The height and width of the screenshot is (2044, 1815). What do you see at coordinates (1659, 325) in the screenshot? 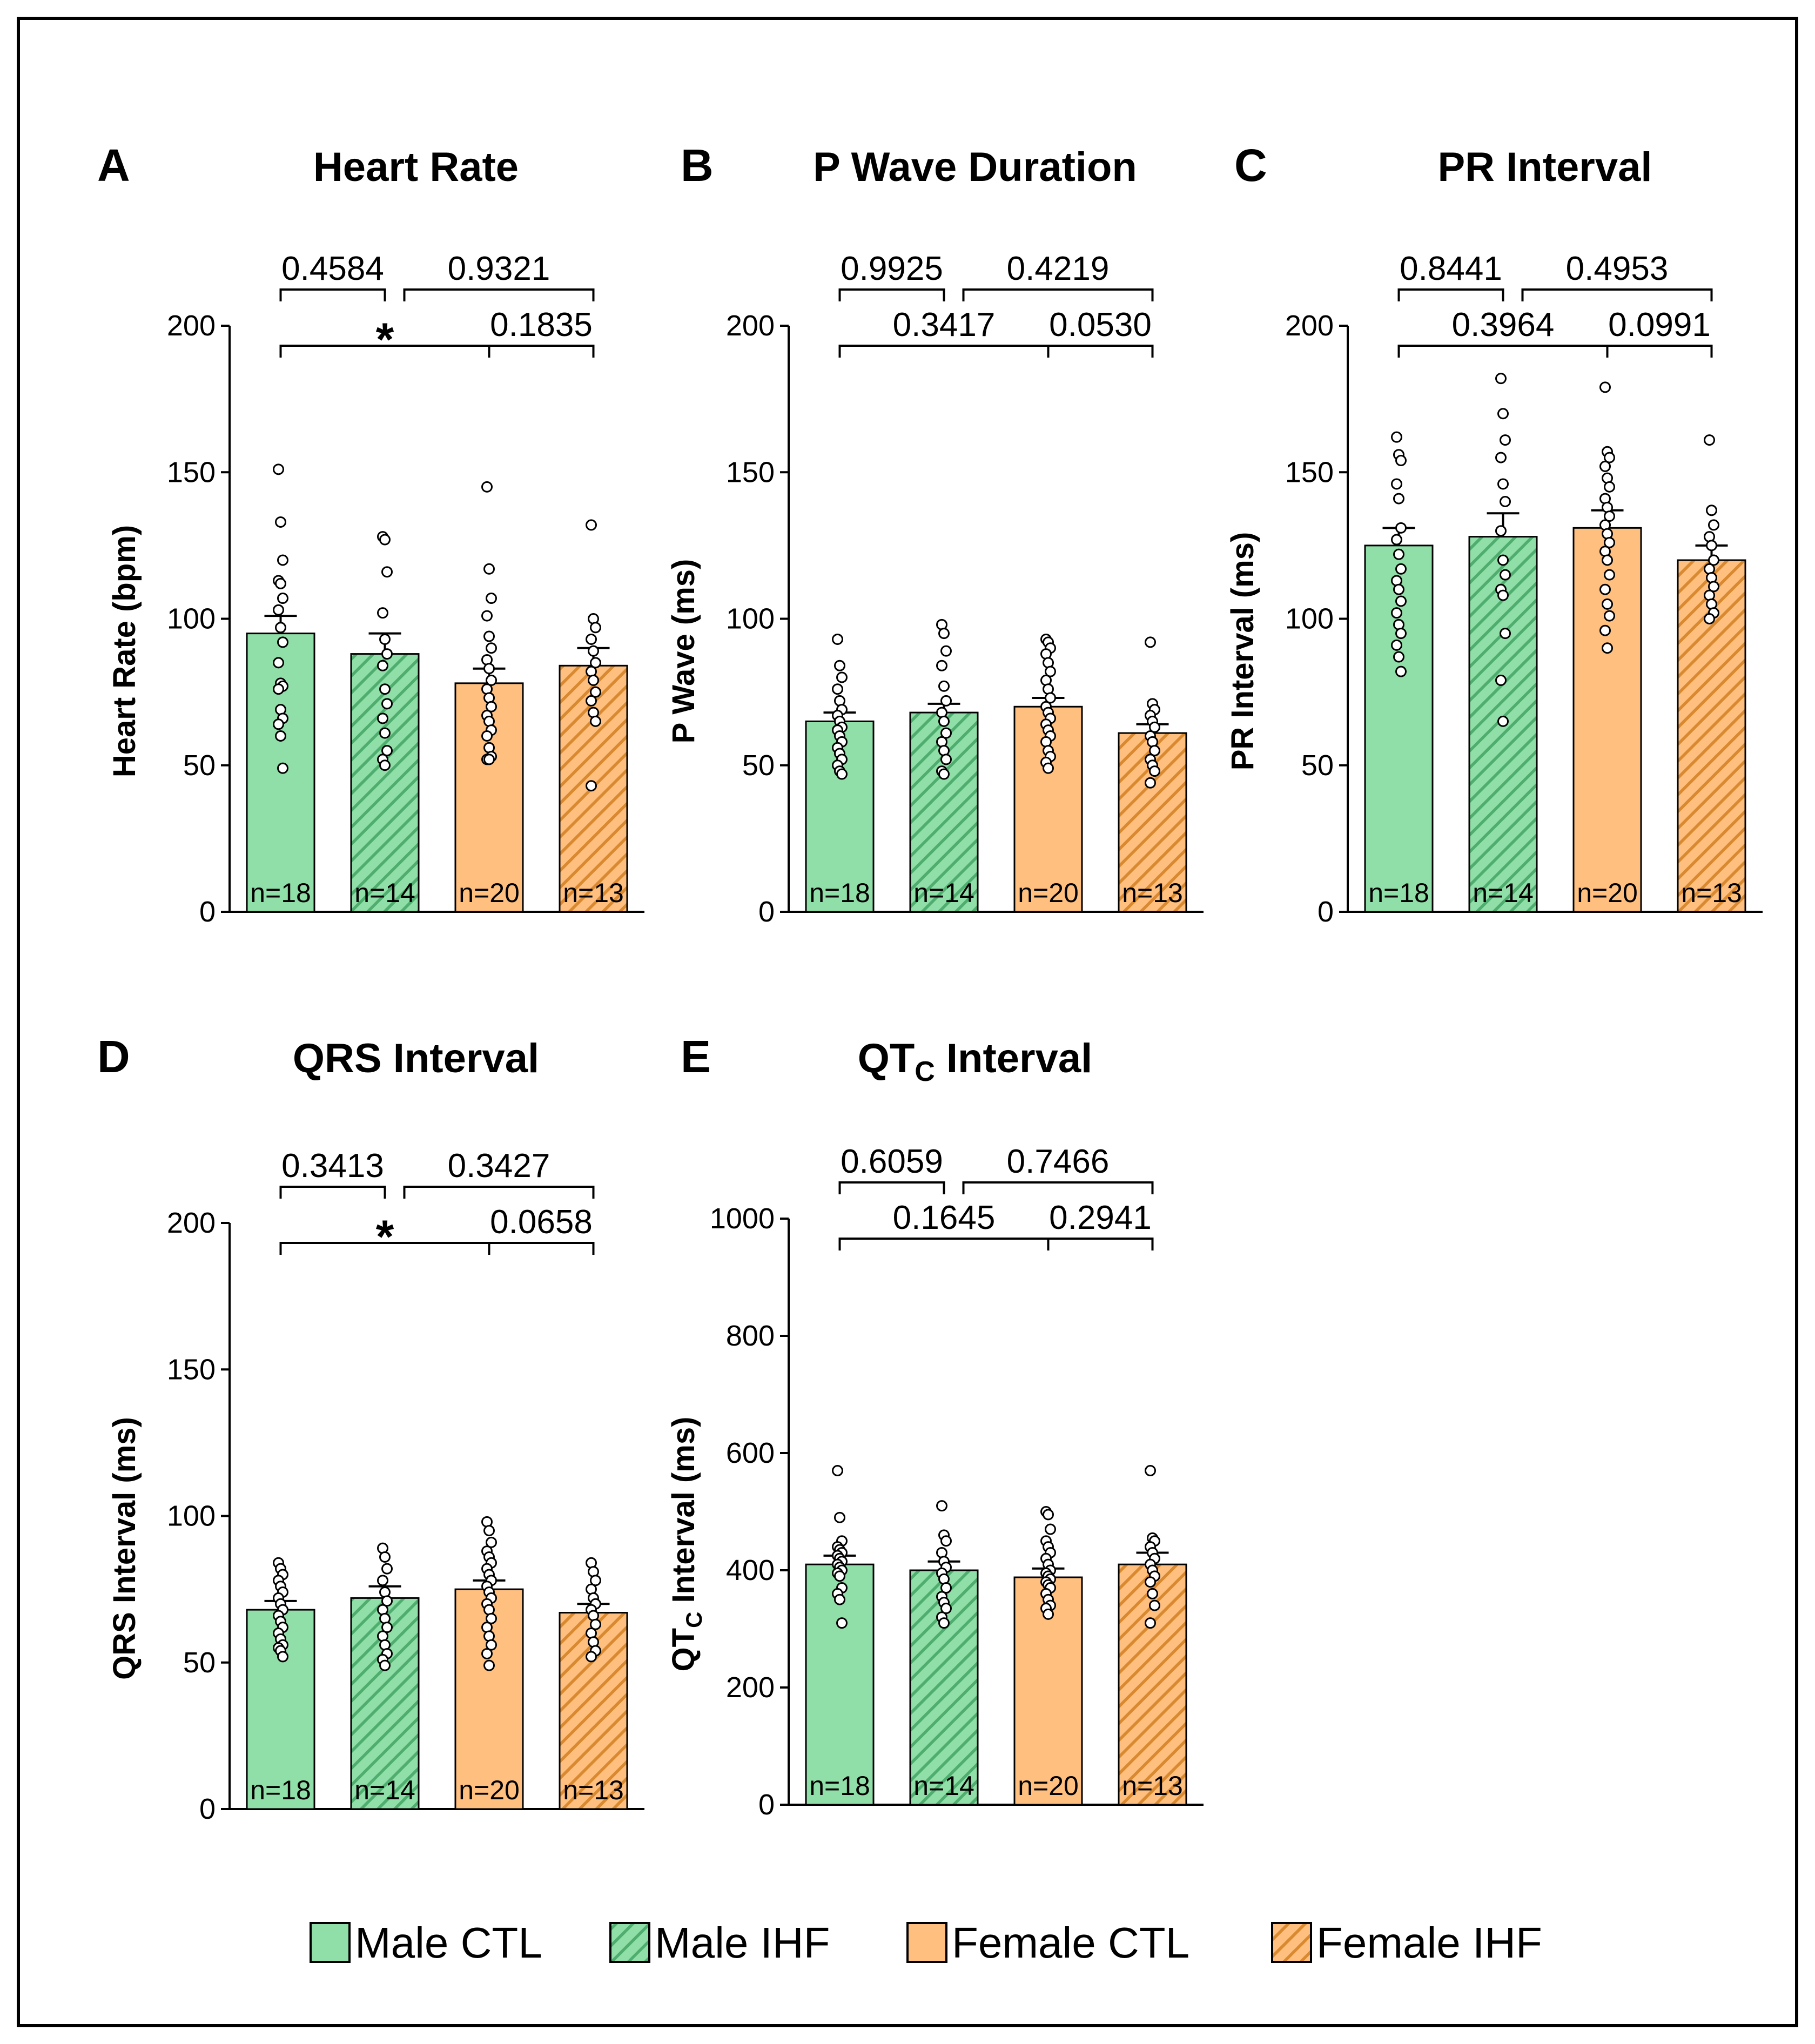
I see `p-value-label: 0.0991` at bounding box center [1659, 325].